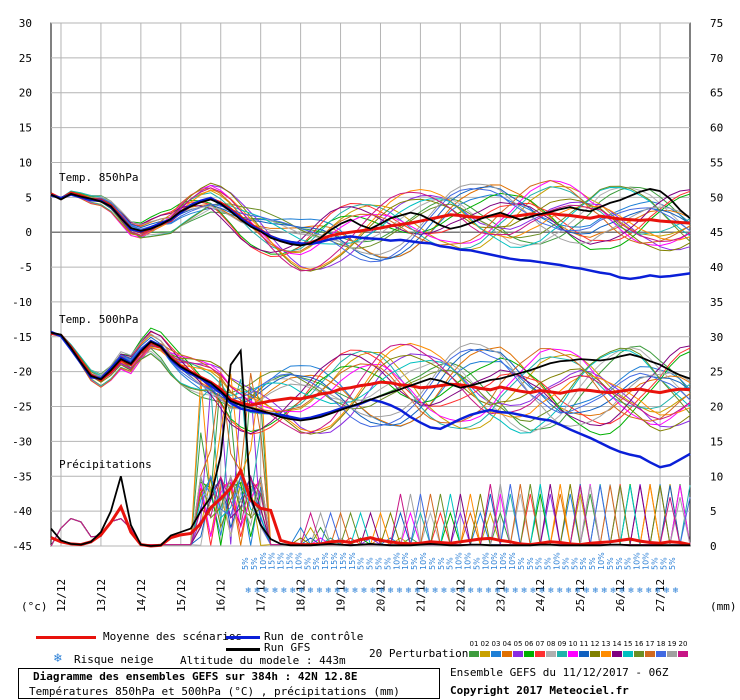 Image resolution: width=740 pixels, height=700 pixels. I want to click on perturbation-line-14-t850, so click(370, 221).